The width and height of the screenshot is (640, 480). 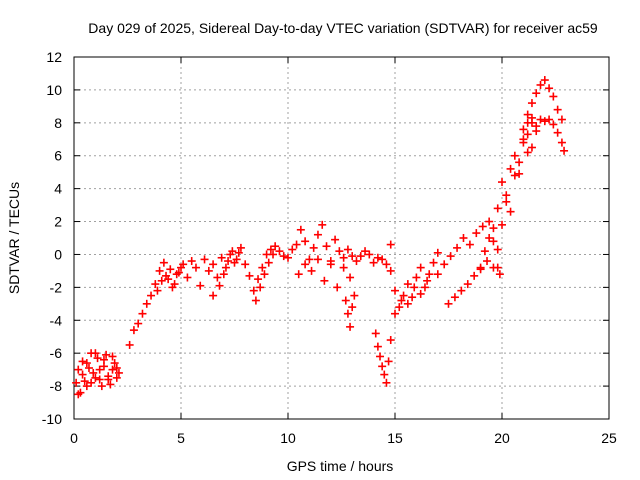 I want to click on y-tick-label: 4, so click(x=58, y=189).